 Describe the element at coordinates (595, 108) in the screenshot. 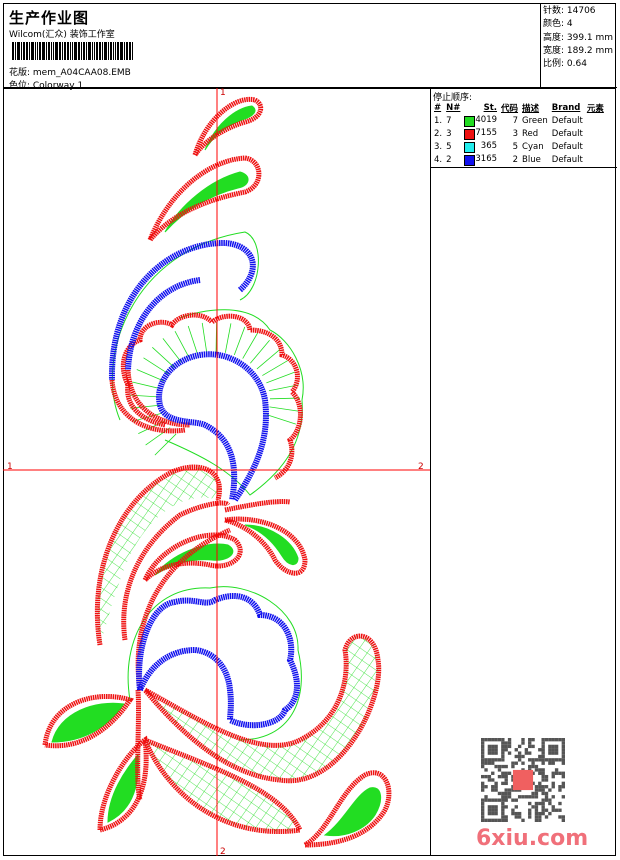

I see `col-header: 元素` at that location.